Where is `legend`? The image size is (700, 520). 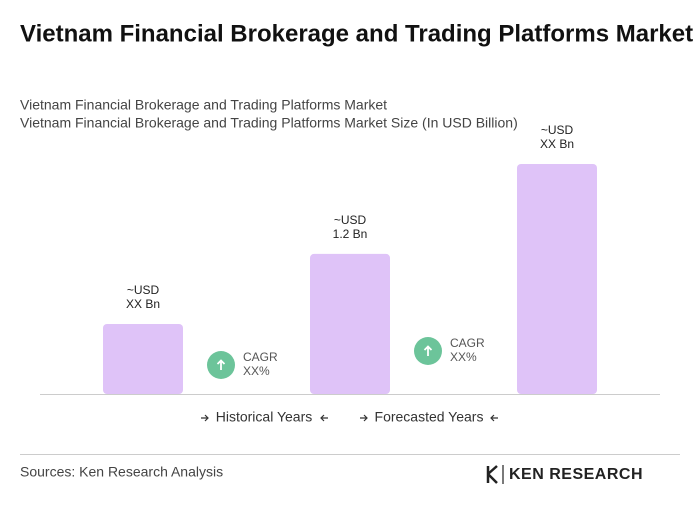
legend is located at coordinates (349, 418).